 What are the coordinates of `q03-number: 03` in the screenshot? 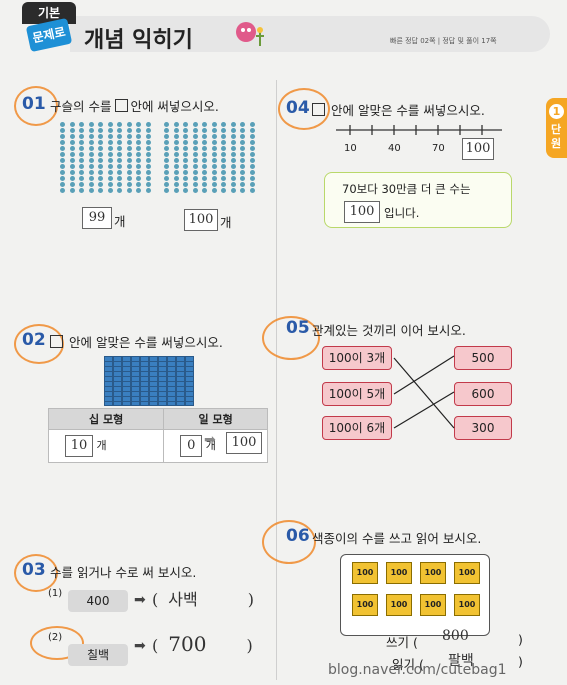 It's located at (34, 570).